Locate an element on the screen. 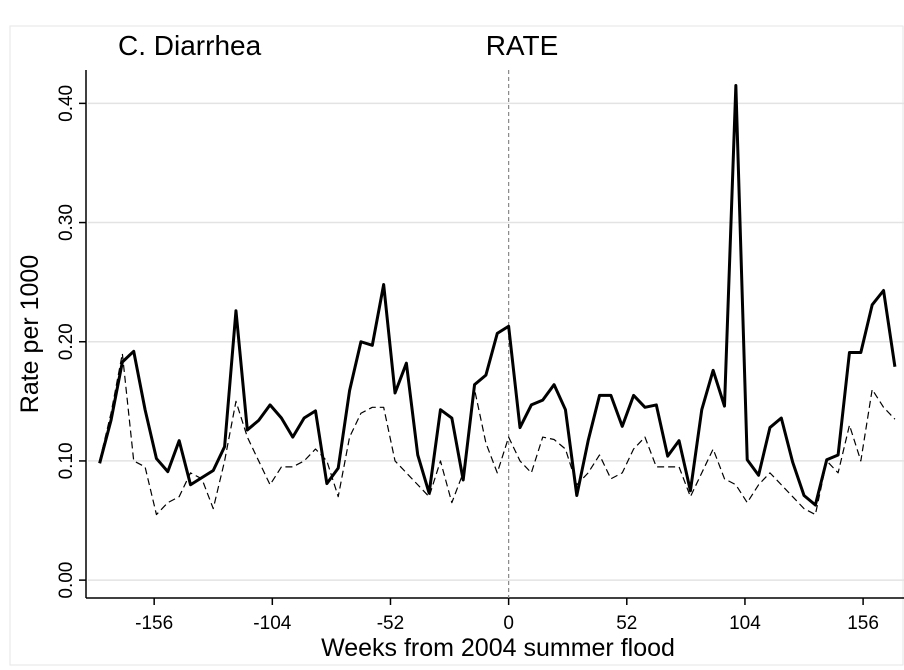 The width and height of the screenshot is (904, 670). x-tick-label: -52 is located at coordinates (390, 623).